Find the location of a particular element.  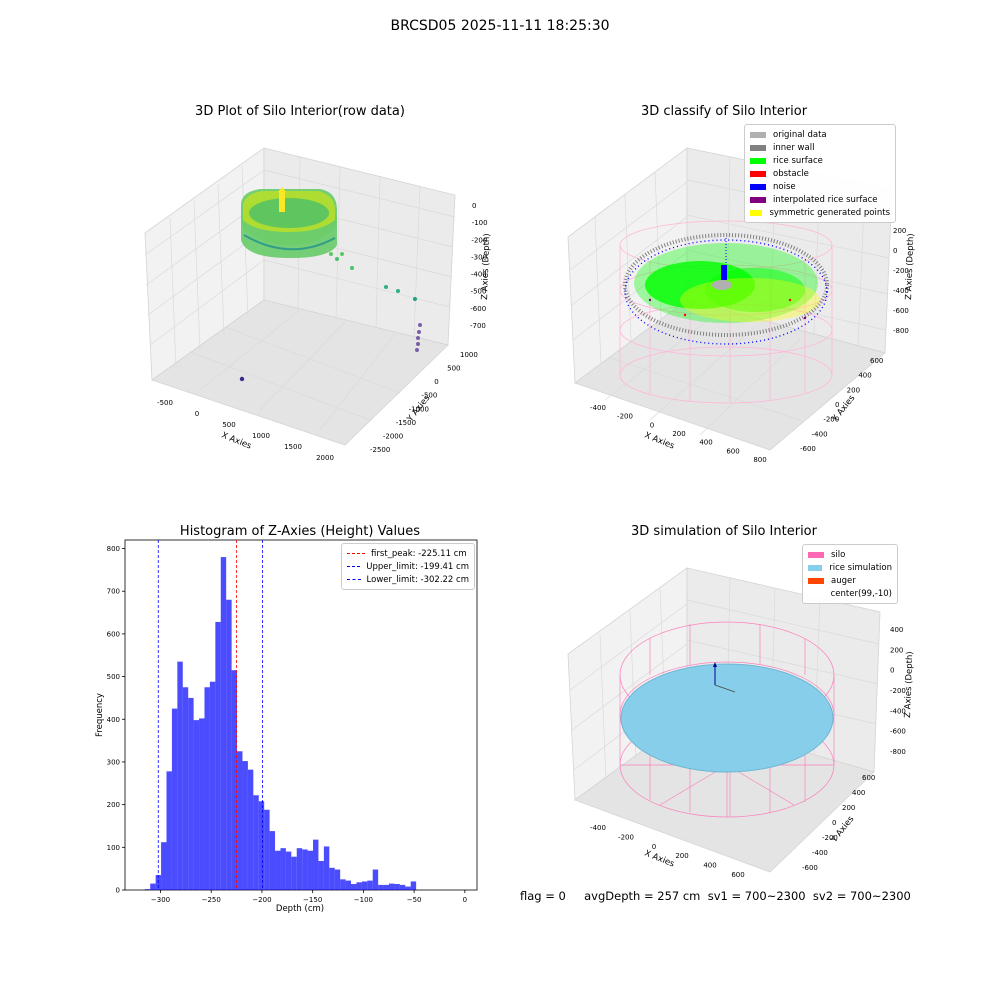

p1-pane-floor is located at coordinates (300, 372).